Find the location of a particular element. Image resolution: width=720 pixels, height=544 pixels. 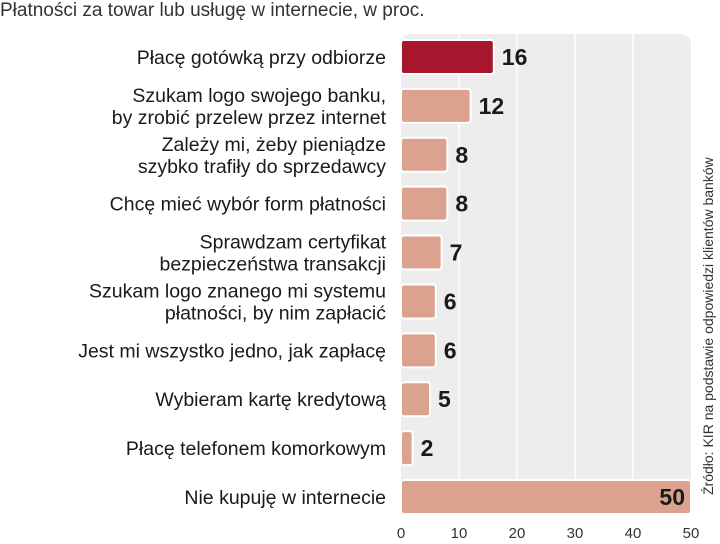

x-tick-label: 30 is located at coordinates (575, 533).